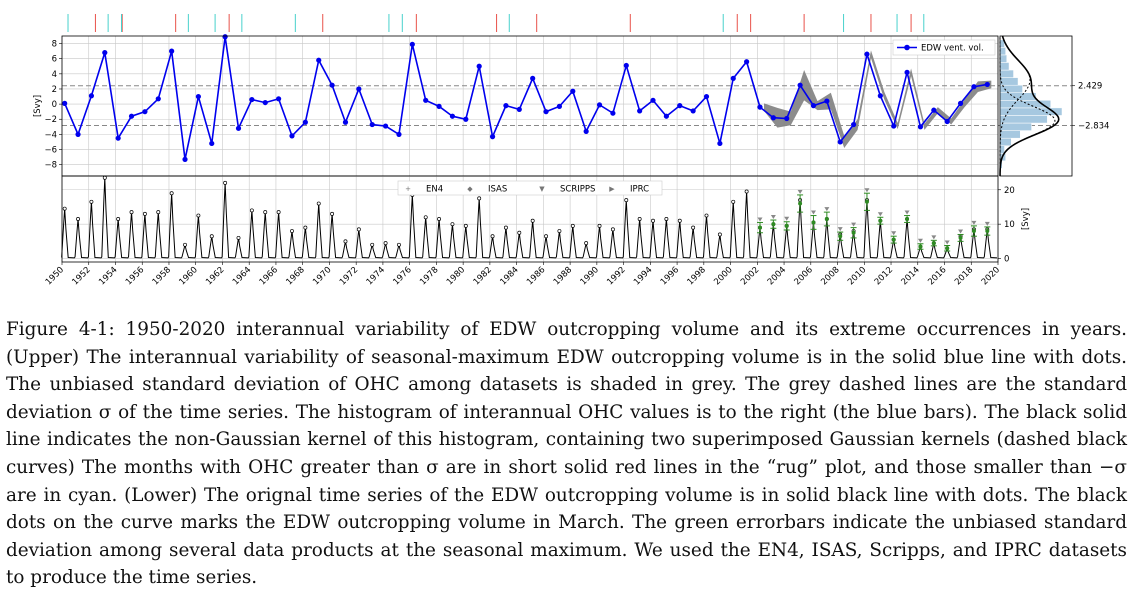 The image size is (1133, 593). Describe the element at coordinates (50, 135) in the screenshot. I see `upper-ytick-label: −4` at that location.